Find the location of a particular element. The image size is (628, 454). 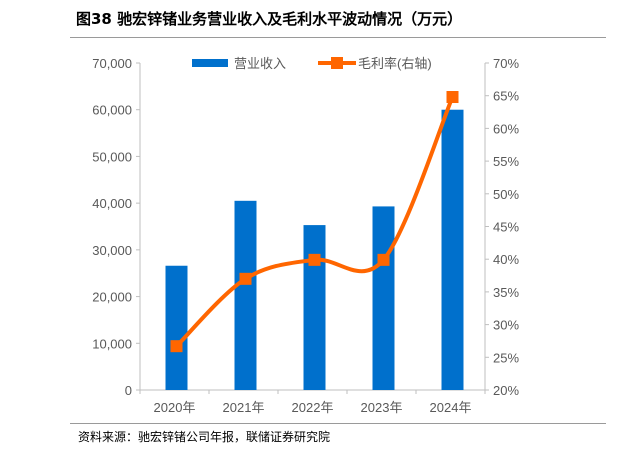

left-tick-label: 30,000 is located at coordinates (112, 250).